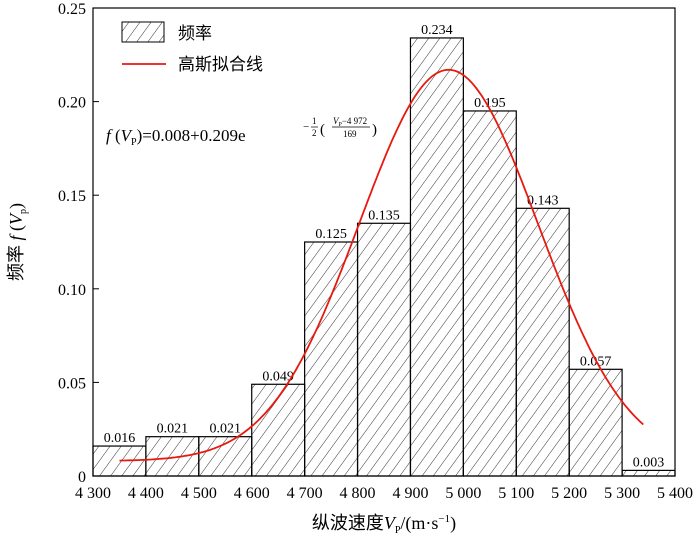 The width and height of the screenshot is (700, 537). What do you see at coordinates (220, 64) in the screenshot?
I see `legend-label-fit-line: 高斯拟合线` at bounding box center [220, 64].